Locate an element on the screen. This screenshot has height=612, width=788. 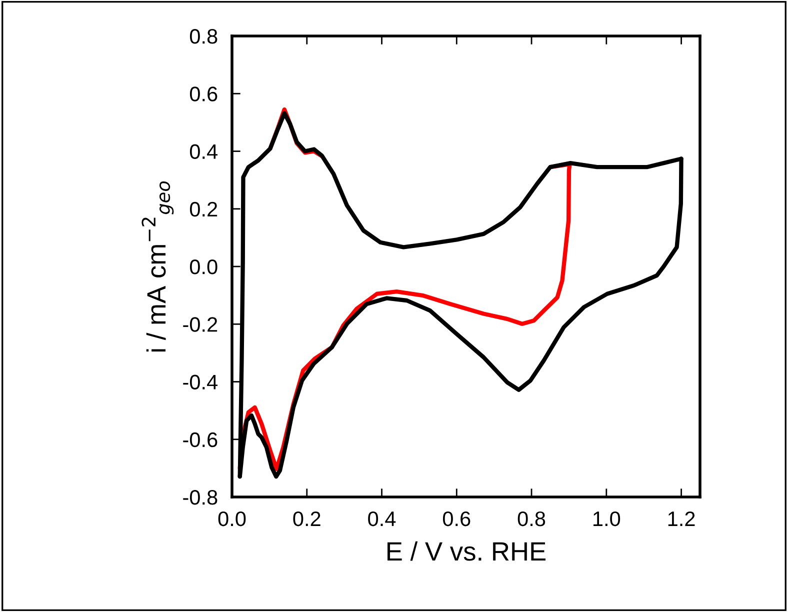
x-tick-label: 1.2 is located at coordinates (681, 518).